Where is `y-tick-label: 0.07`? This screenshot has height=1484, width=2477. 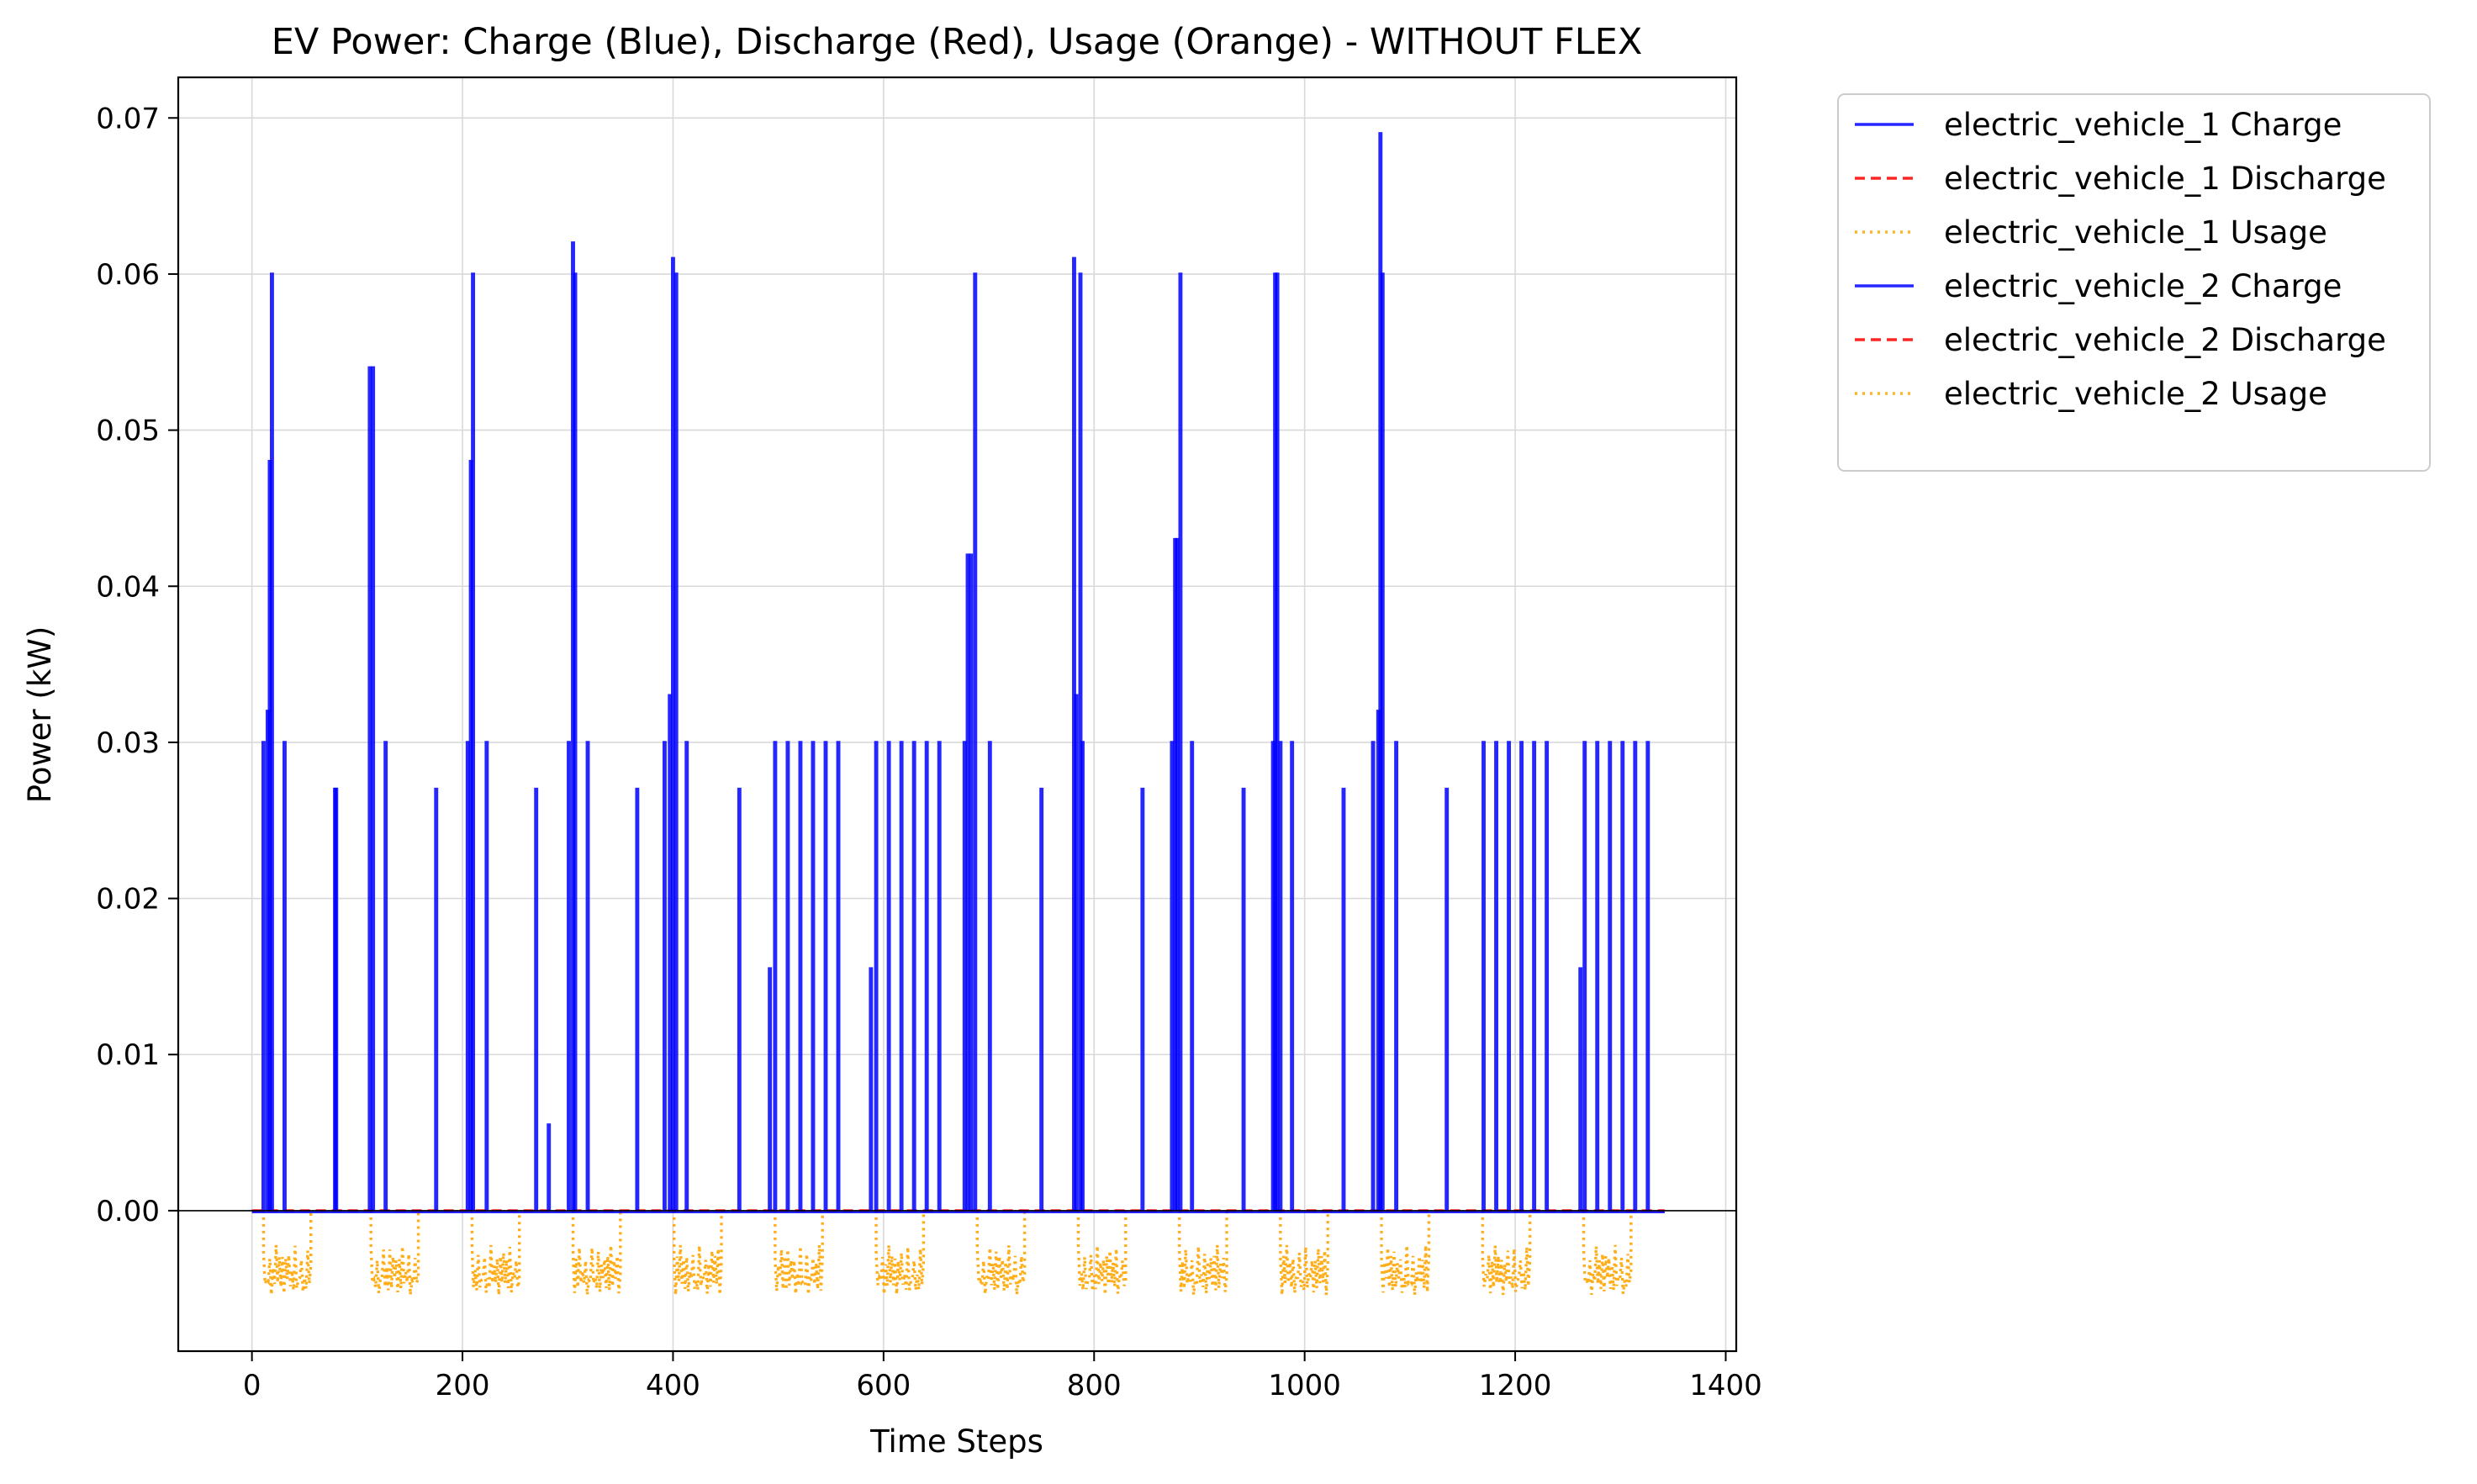 y-tick-label: 0.07 is located at coordinates (128, 119).